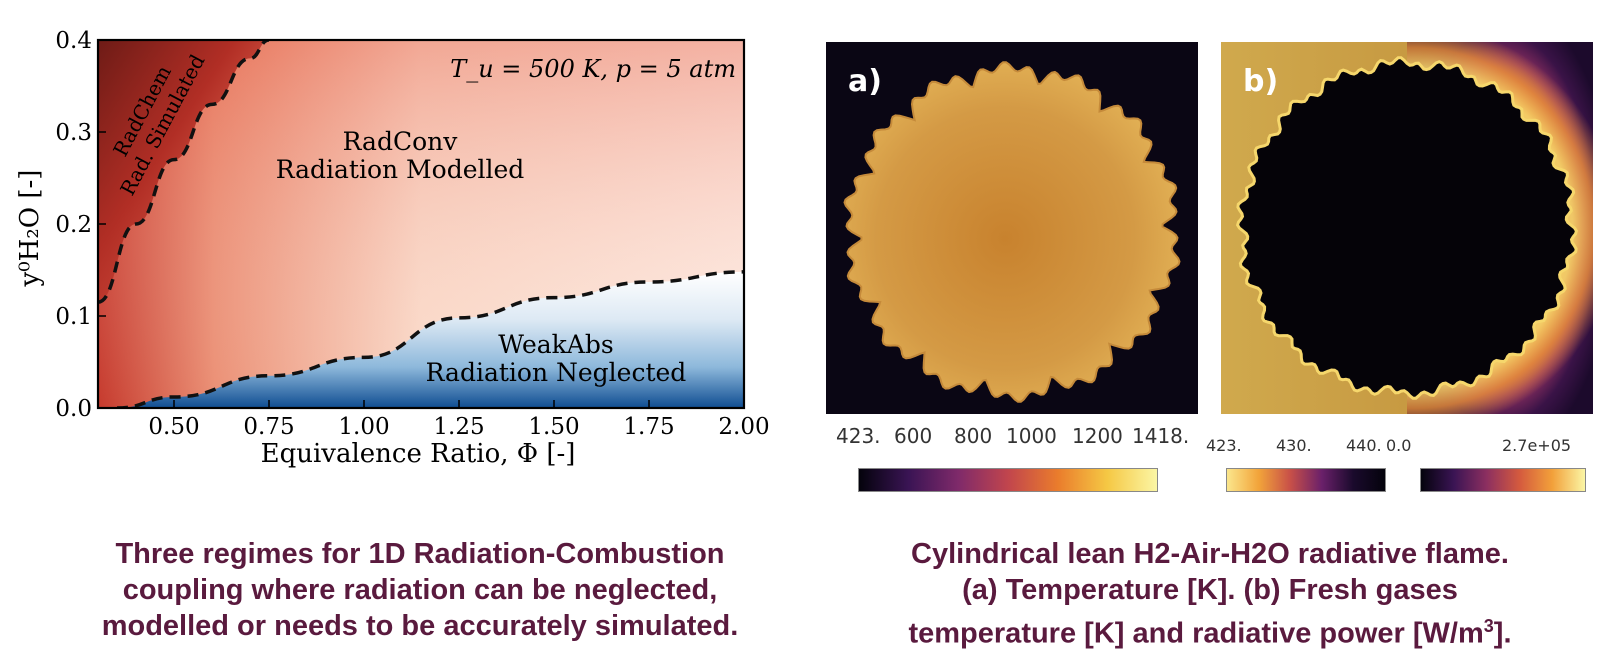 The image size is (1610, 664). What do you see at coordinates (1224, 445) in the screenshot?
I see `colorbar-b-left-tick: 423.` at bounding box center [1224, 445].